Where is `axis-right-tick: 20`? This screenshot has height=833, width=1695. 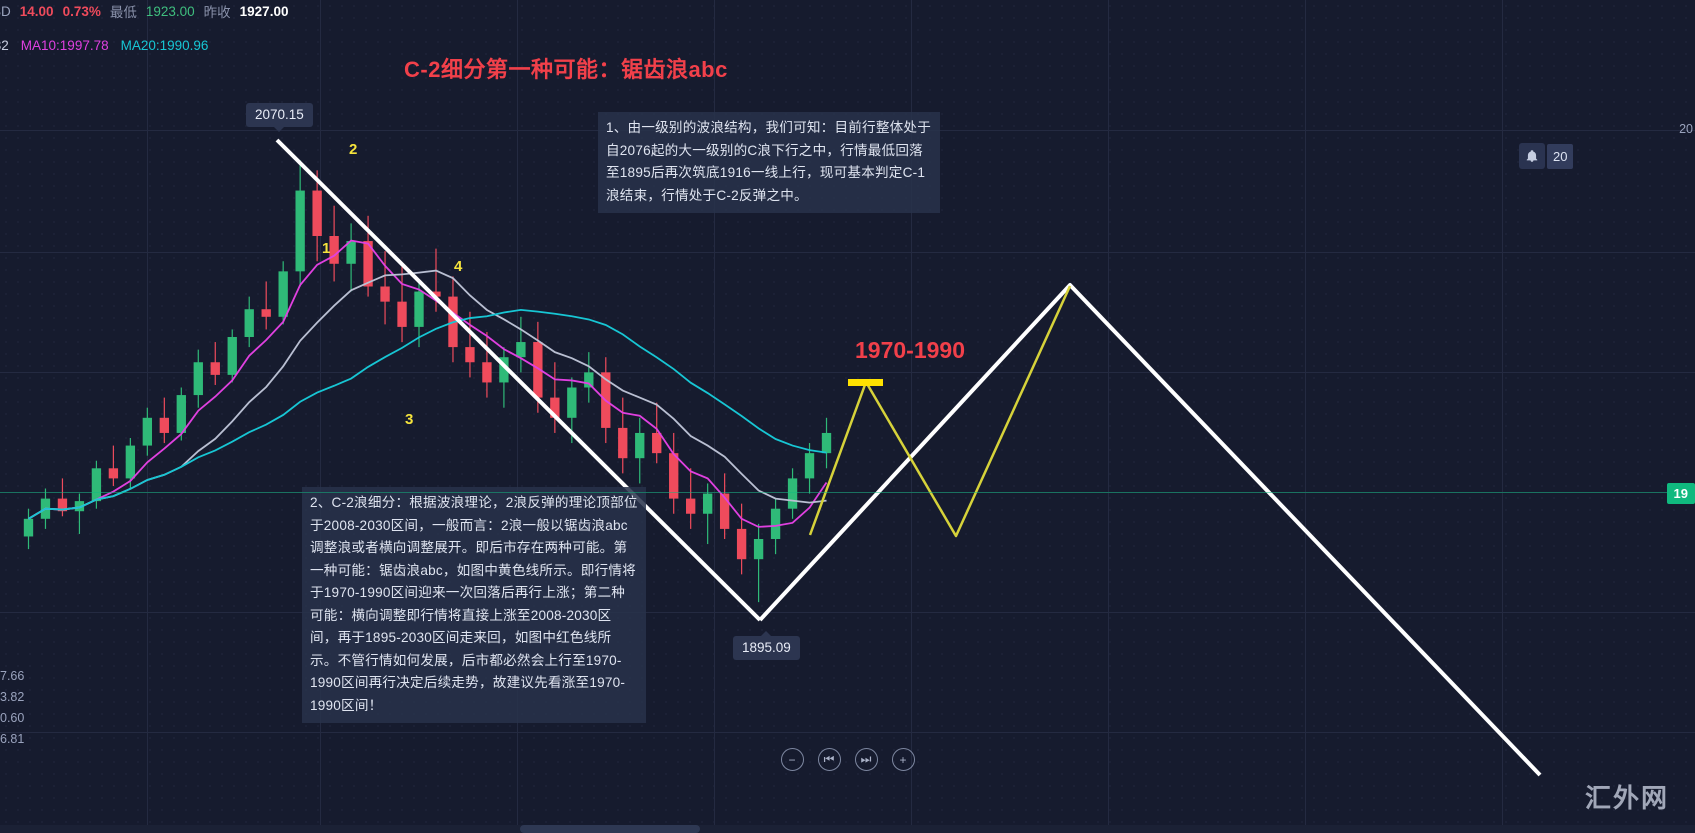 axis-right-tick: 20 is located at coordinates (1686, 129).